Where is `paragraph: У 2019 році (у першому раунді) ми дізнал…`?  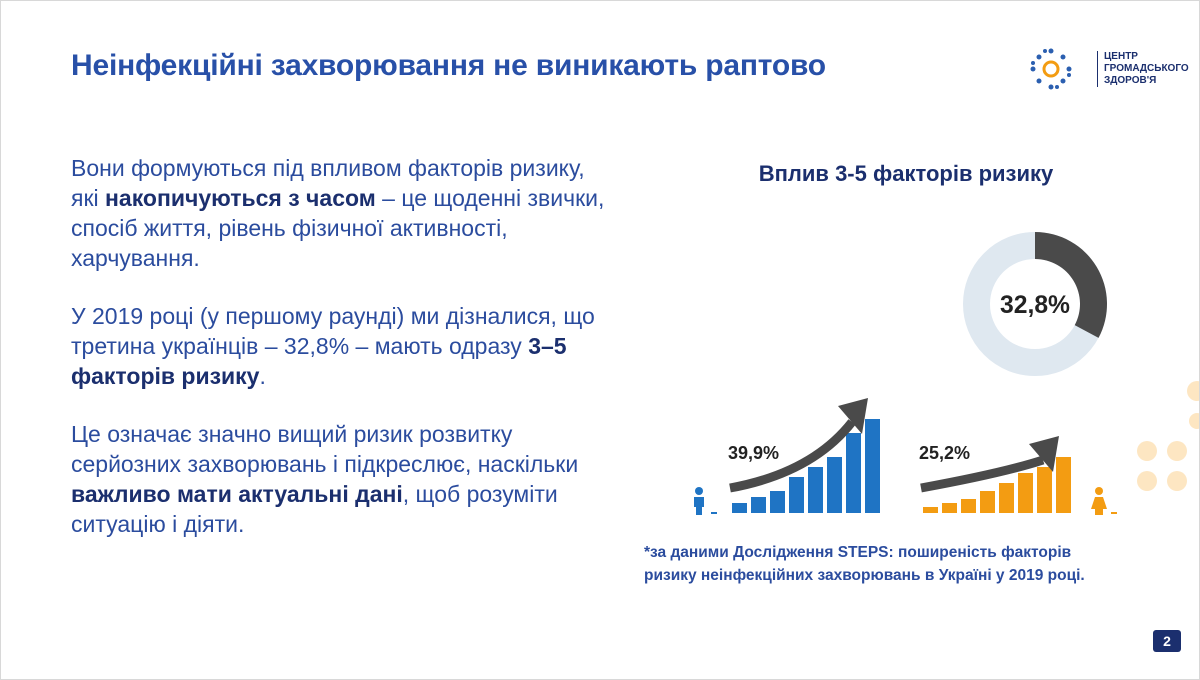
paragraph: У 2019 році (у першому раунді) ми дізнал… is located at coordinates (341, 346).